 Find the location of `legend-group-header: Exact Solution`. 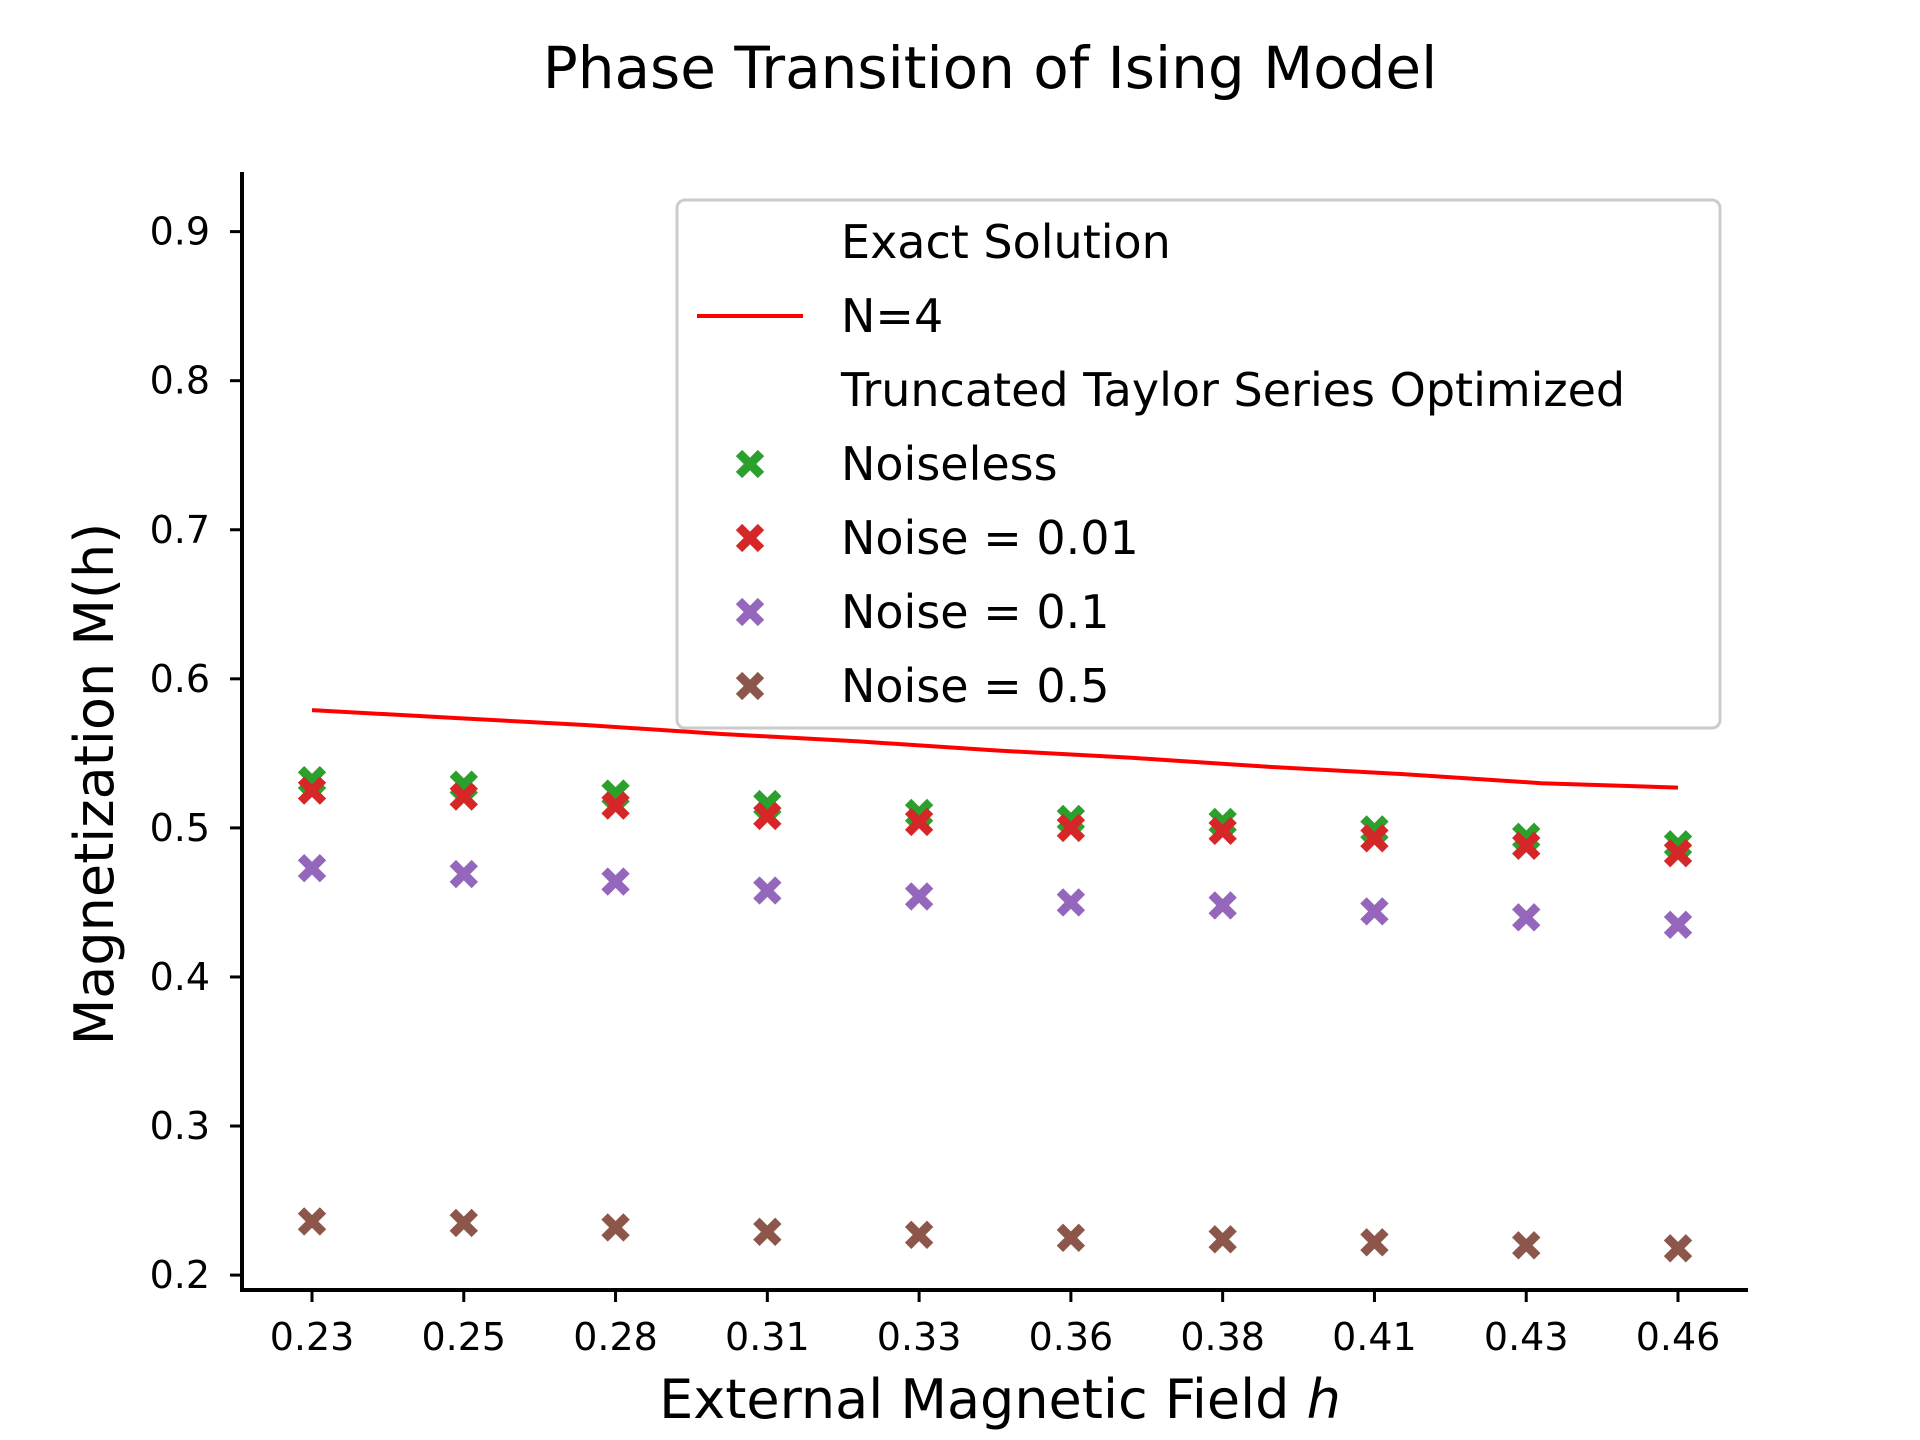

legend-group-header: Exact Solution is located at coordinates (1006, 242).